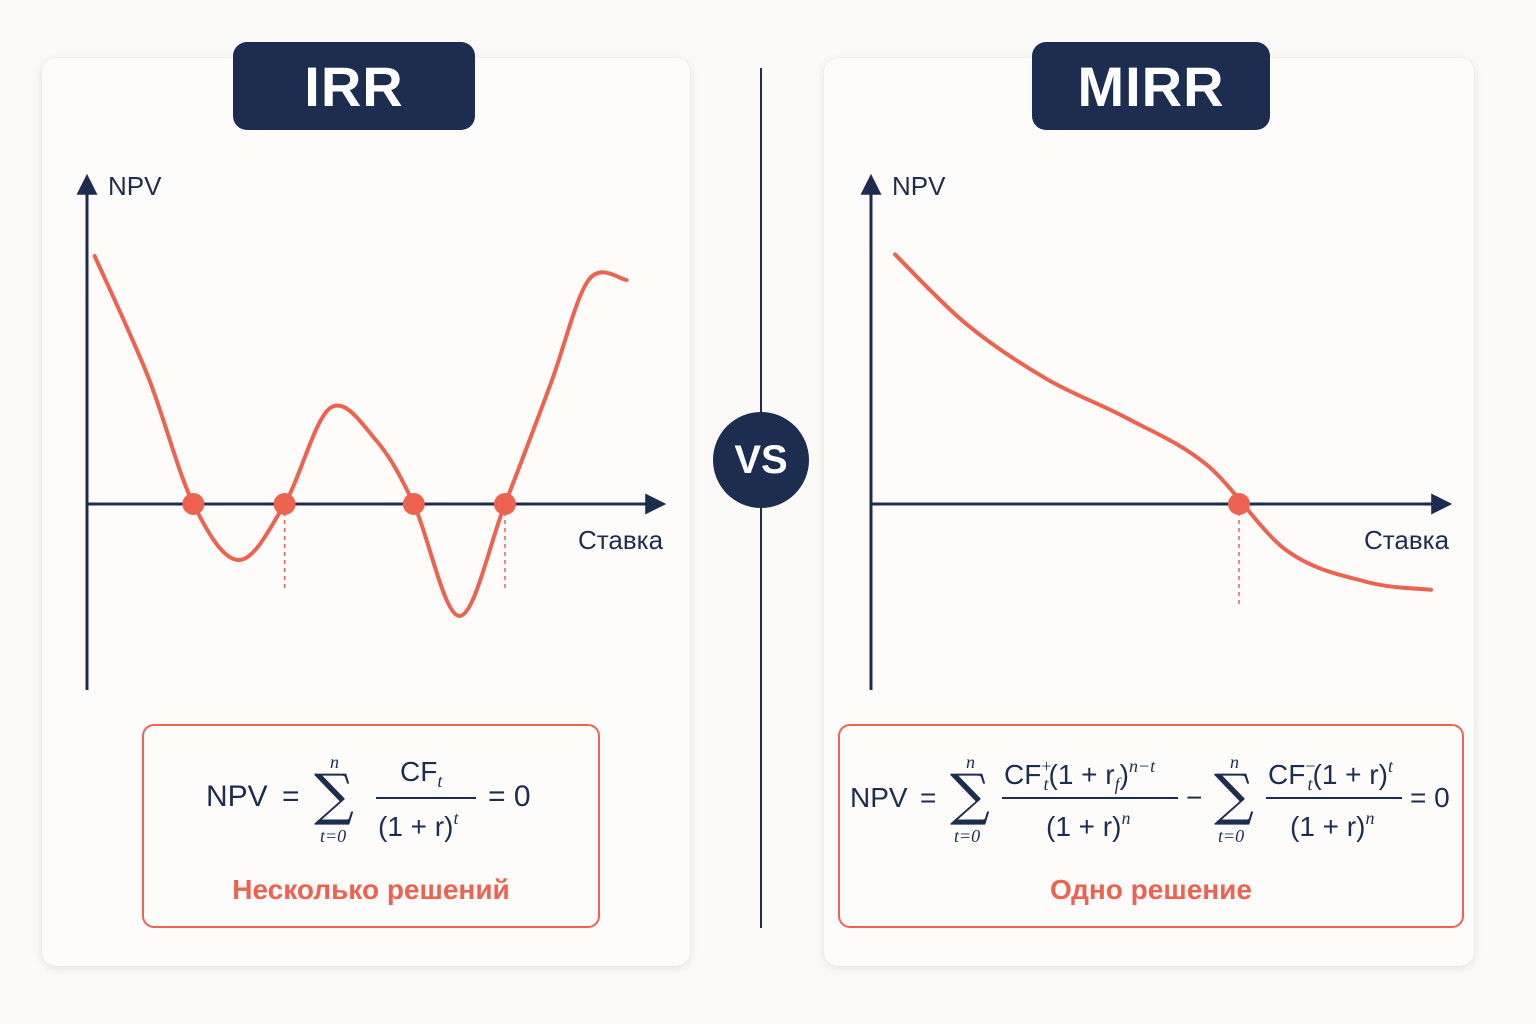 The image size is (1536, 1024). What do you see at coordinates (334, 762) in the screenshot?
I see `irr-sum-upper: n` at bounding box center [334, 762].